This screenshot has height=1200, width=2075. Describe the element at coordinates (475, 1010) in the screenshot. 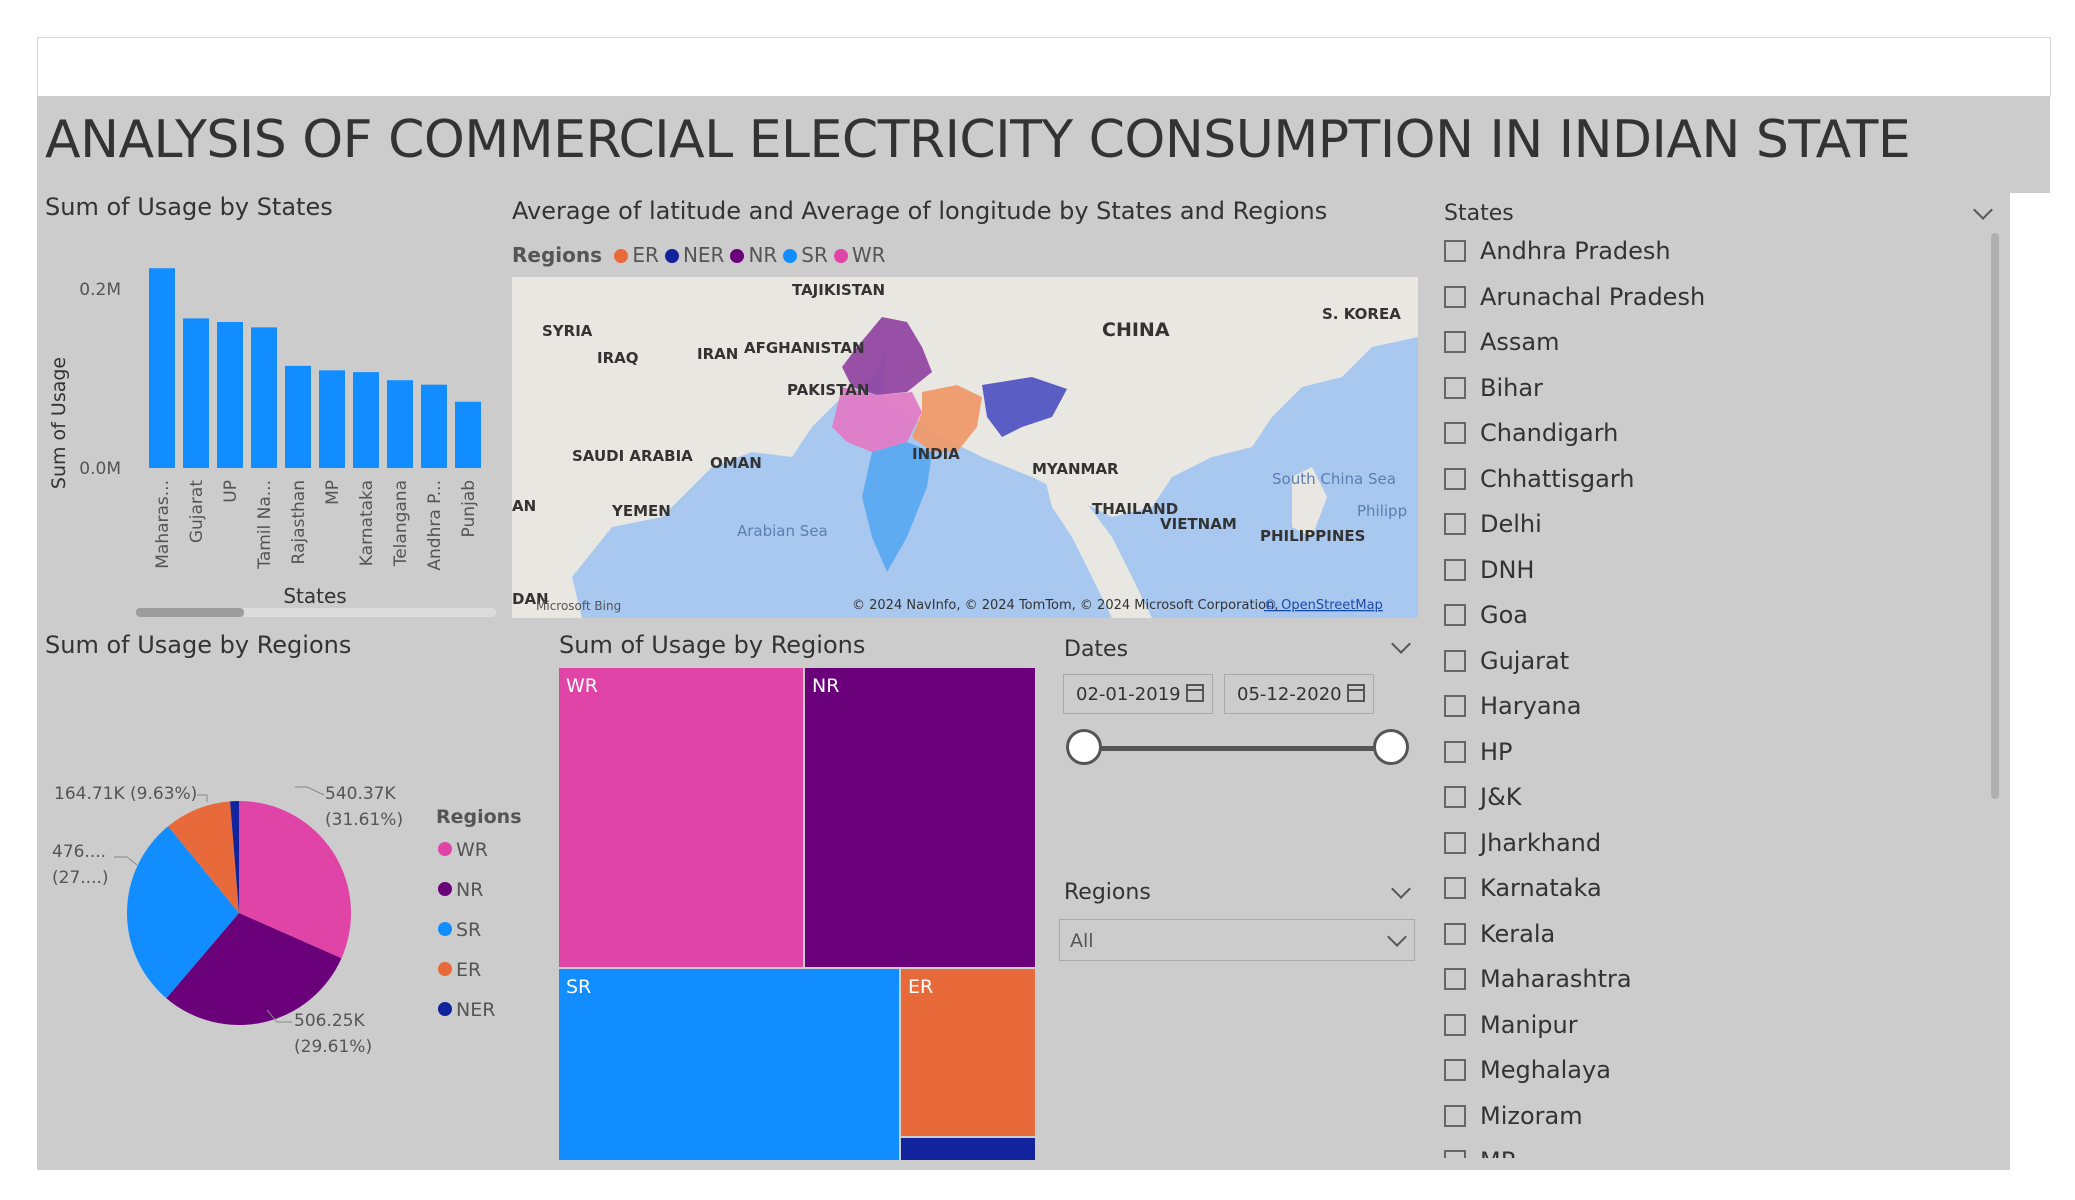

I see `pie-legend-label: NER` at that location.